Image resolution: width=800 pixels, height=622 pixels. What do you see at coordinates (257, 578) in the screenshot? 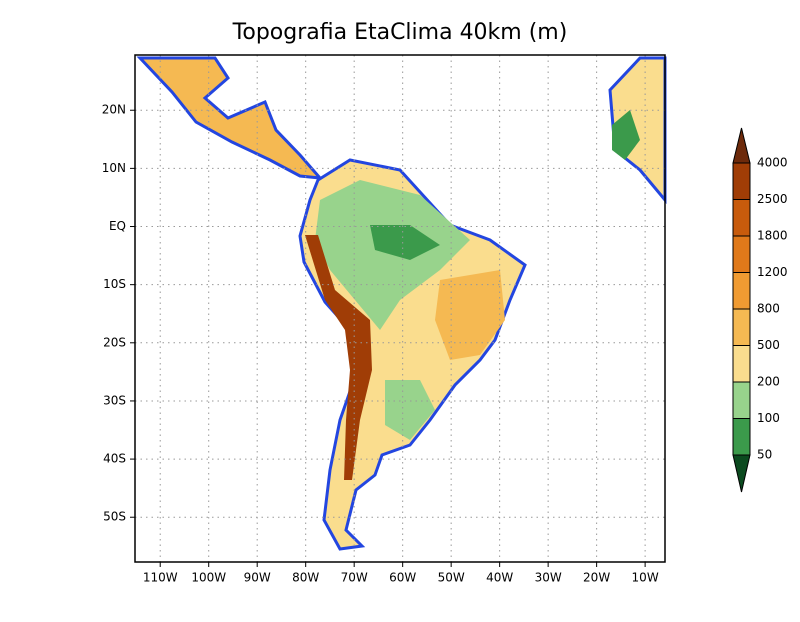
I see `x-tick-label: 90W` at bounding box center [257, 578].